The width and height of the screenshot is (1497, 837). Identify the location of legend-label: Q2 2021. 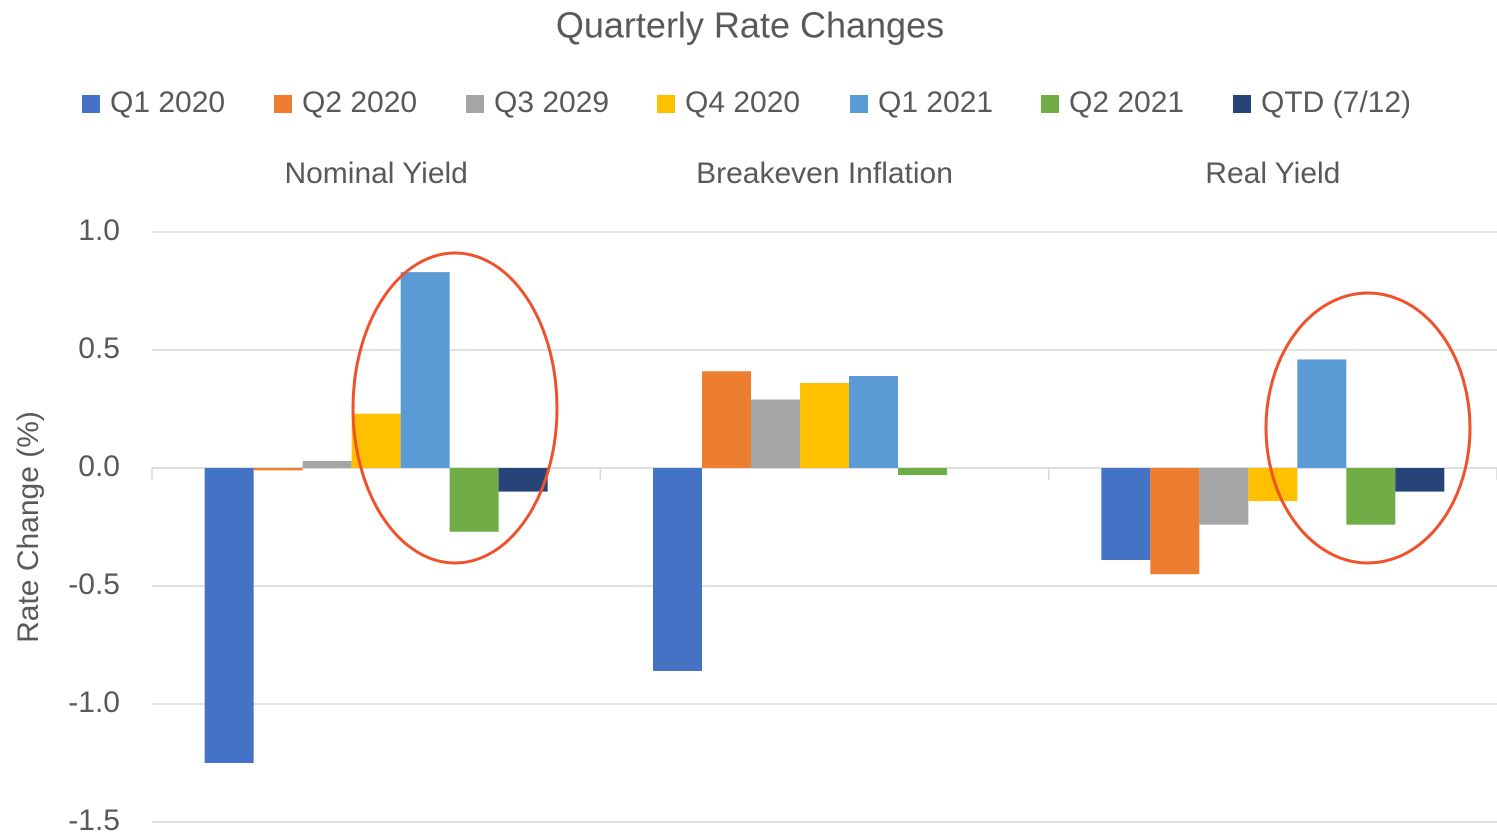
(1126, 102).